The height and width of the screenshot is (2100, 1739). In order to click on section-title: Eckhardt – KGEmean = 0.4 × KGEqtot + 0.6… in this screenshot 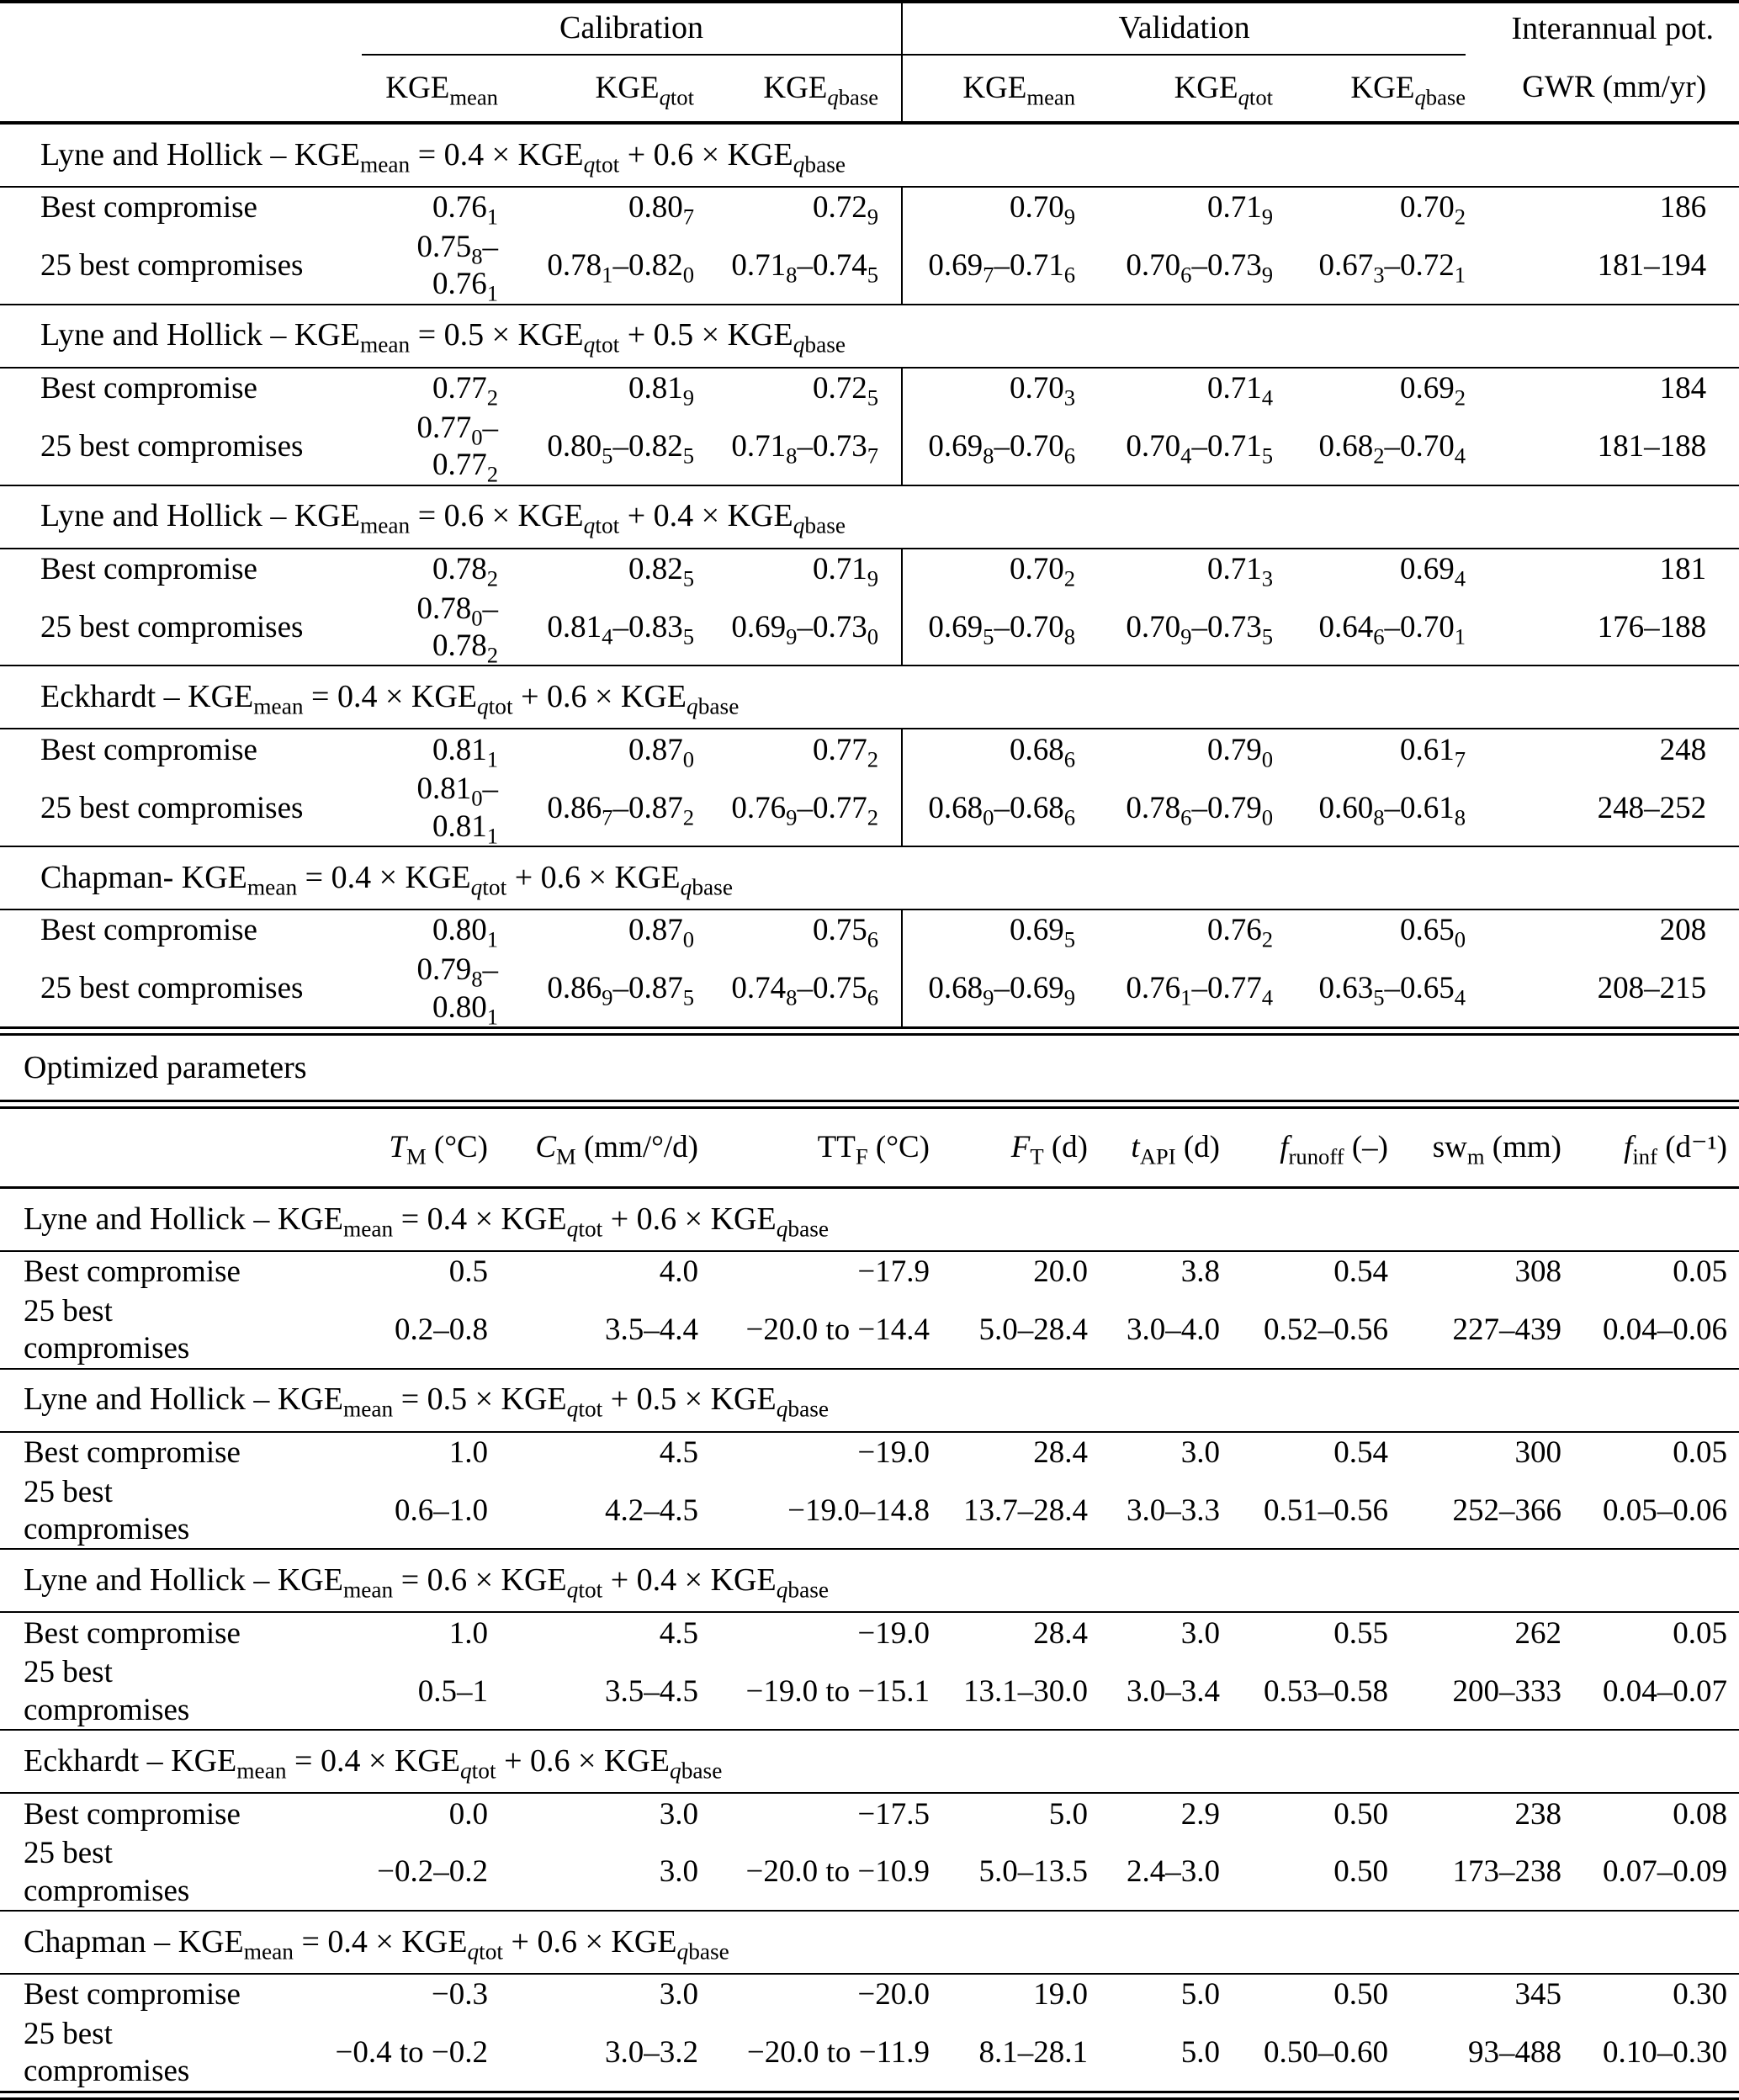, I will do `click(869, 1762)`.